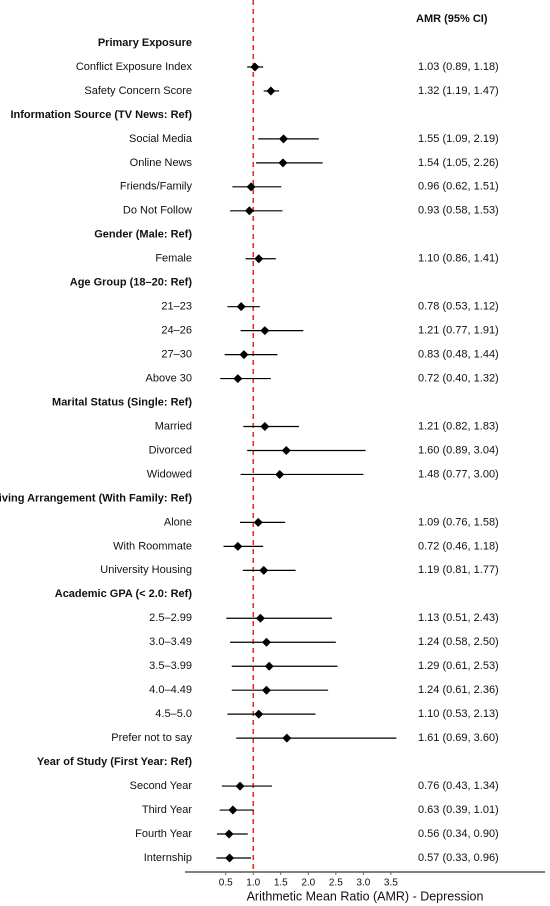 This screenshot has width=550, height=906. Describe the element at coordinates (176, 331) in the screenshot. I see `row-label: 24–26` at that location.